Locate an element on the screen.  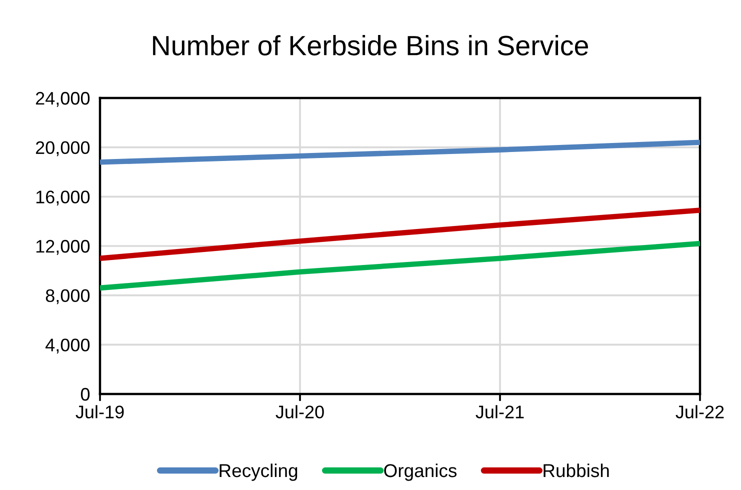
x-tick-label: Jul-19 is located at coordinates (100, 411).